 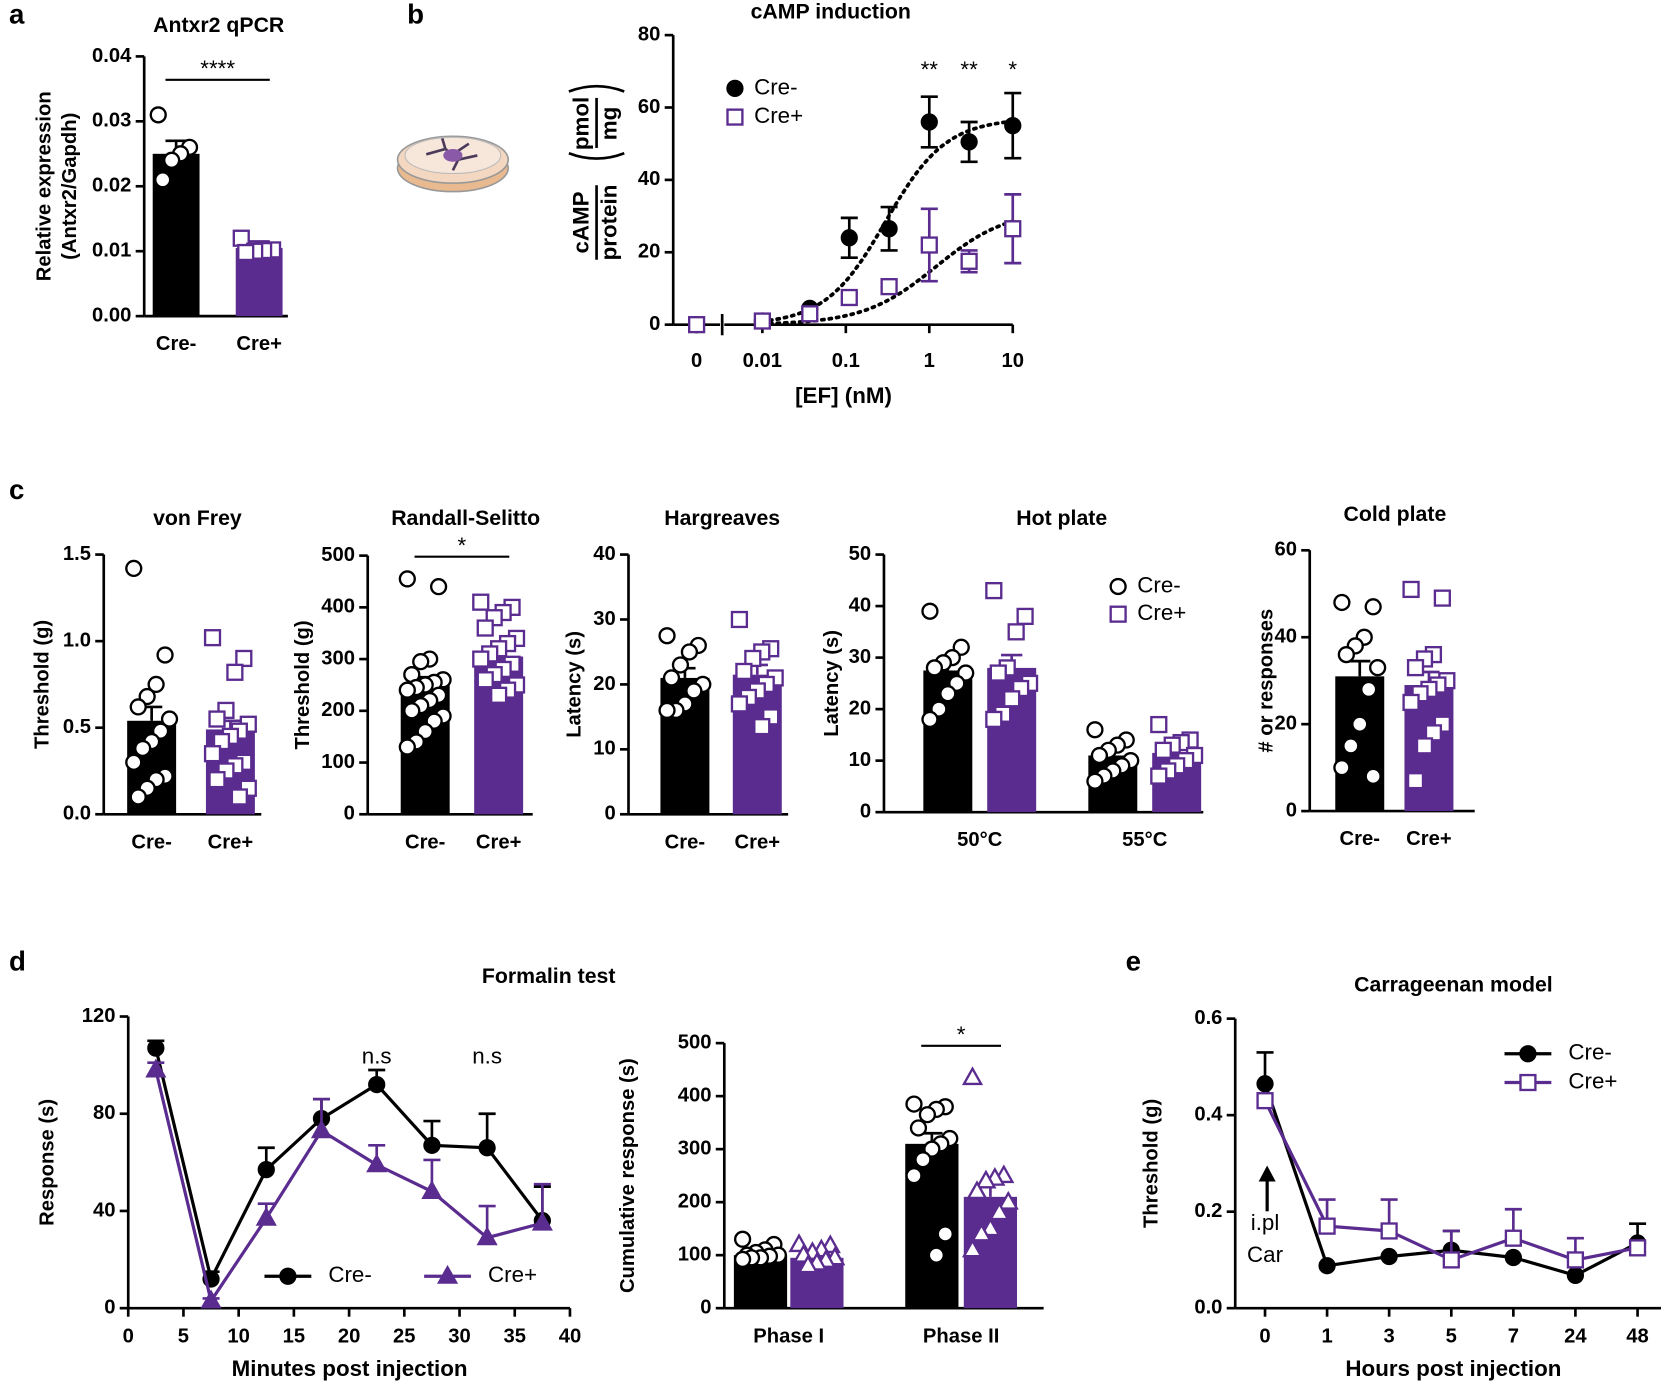 I want to click on y-axis-label: Response (s), so click(x=48, y=1162).